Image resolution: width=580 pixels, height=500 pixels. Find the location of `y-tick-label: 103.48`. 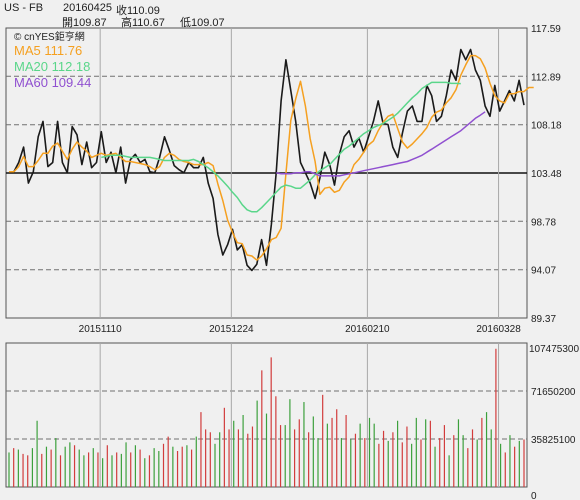

y-tick-label: 103.48 is located at coordinates (546, 174).